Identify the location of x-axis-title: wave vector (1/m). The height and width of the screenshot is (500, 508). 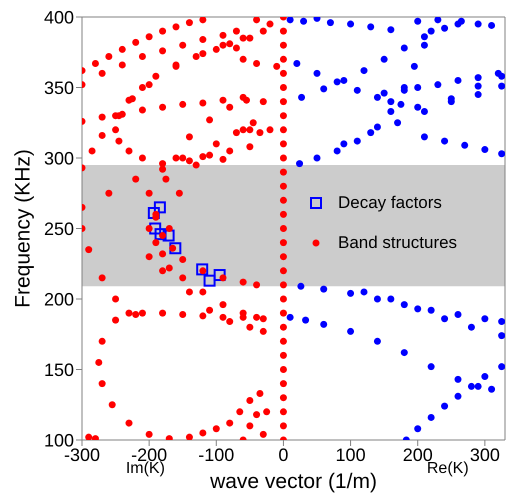
(293, 481).